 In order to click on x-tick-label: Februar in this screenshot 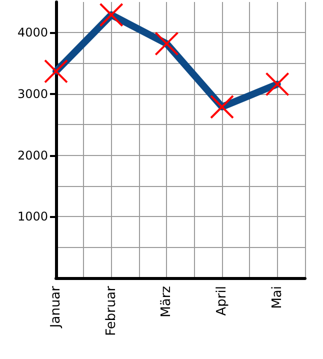, I will do `click(111, 310)`.